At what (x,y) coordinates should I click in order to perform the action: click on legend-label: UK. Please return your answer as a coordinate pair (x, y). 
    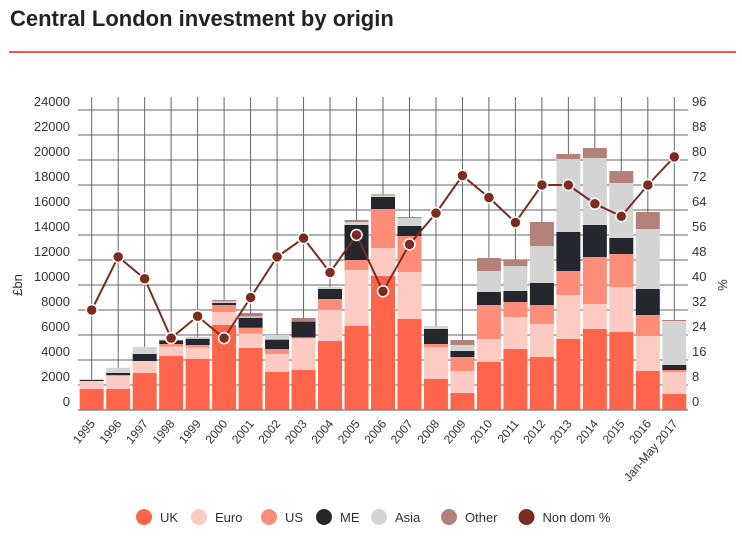
    Looking at the image, I should click on (169, 517).